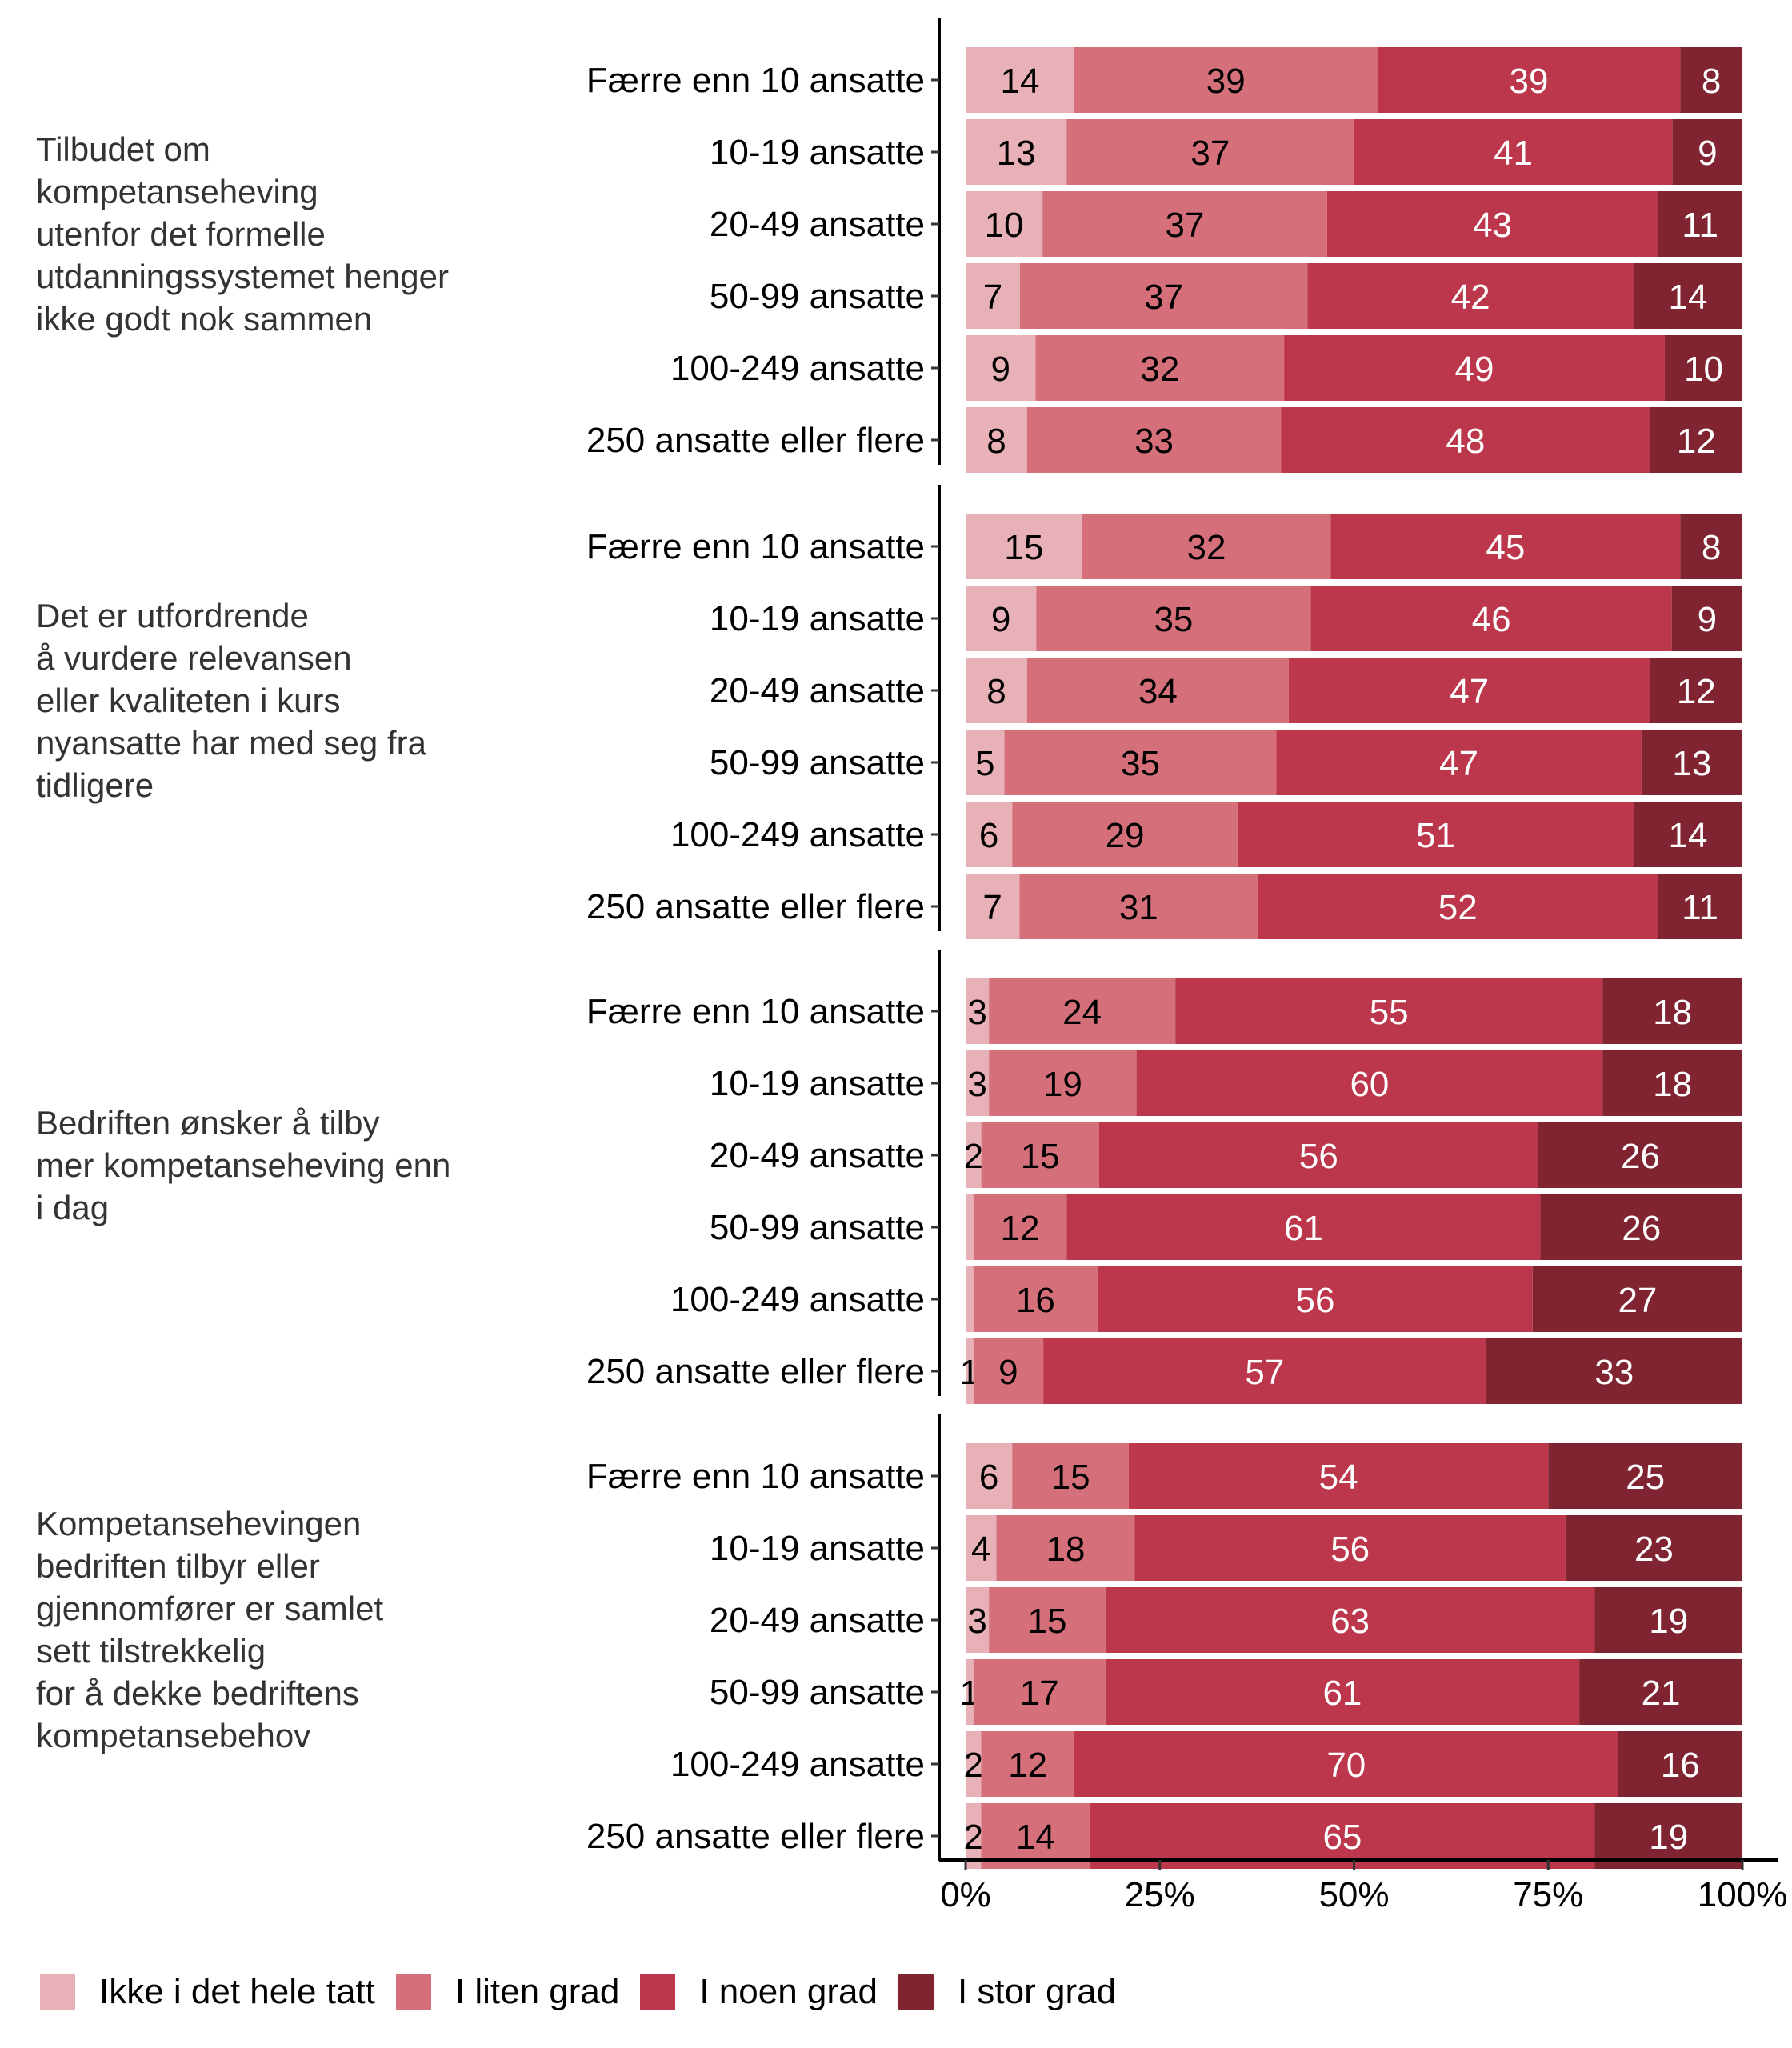  I want to click on x-tick-label: 25%, so click(1160, 1894).